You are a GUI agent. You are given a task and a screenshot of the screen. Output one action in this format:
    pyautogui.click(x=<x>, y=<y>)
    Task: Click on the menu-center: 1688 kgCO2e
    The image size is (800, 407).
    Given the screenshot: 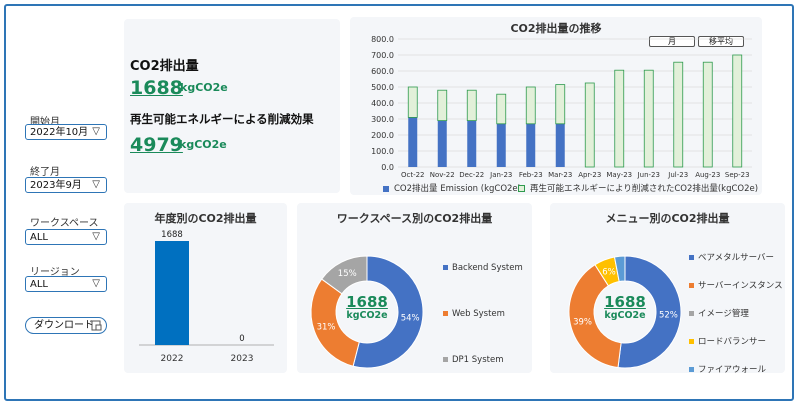 What is the action you would take?
    pyautogui.click(x=625, y=308)
    